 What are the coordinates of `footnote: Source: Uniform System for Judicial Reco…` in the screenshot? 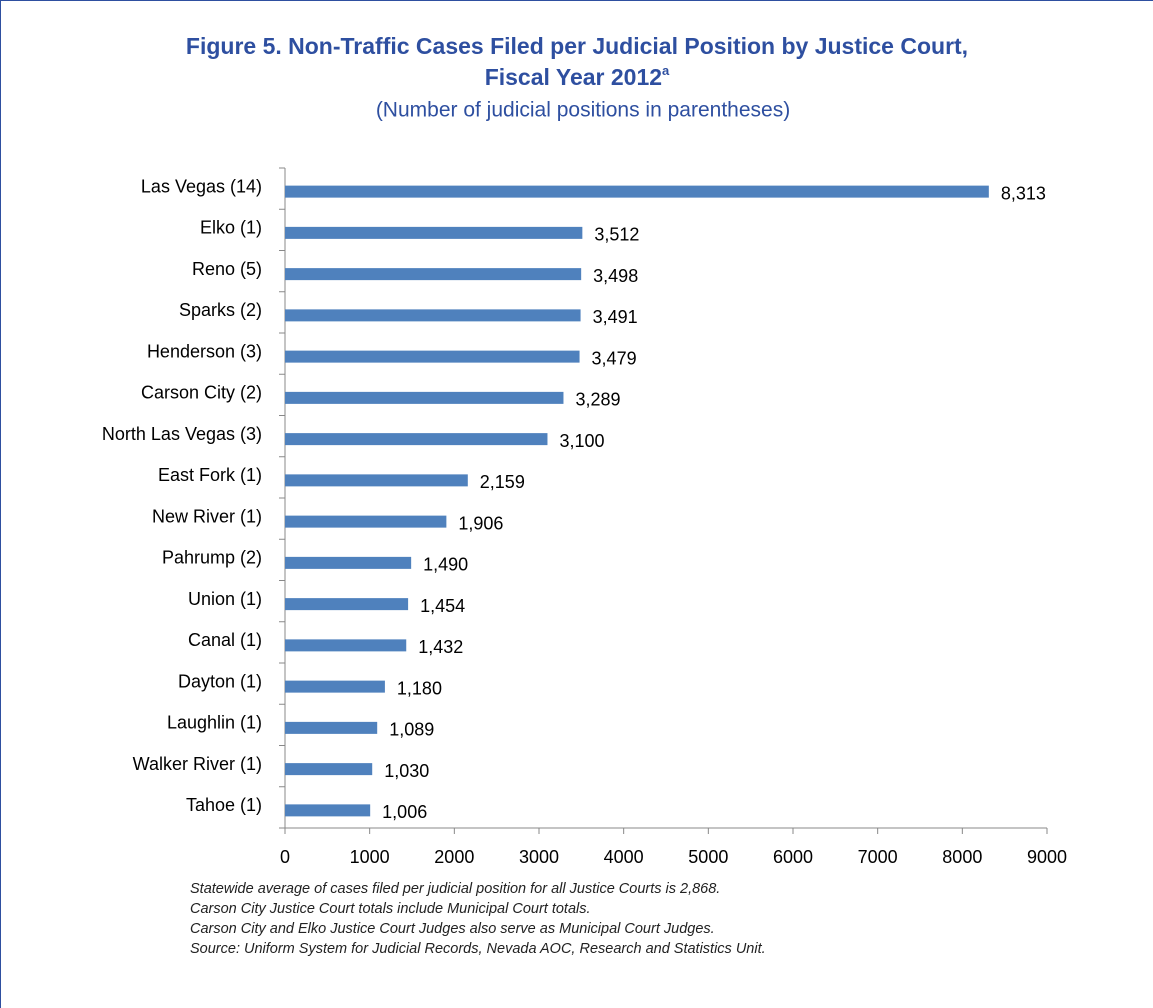 It's located at (478, 949).